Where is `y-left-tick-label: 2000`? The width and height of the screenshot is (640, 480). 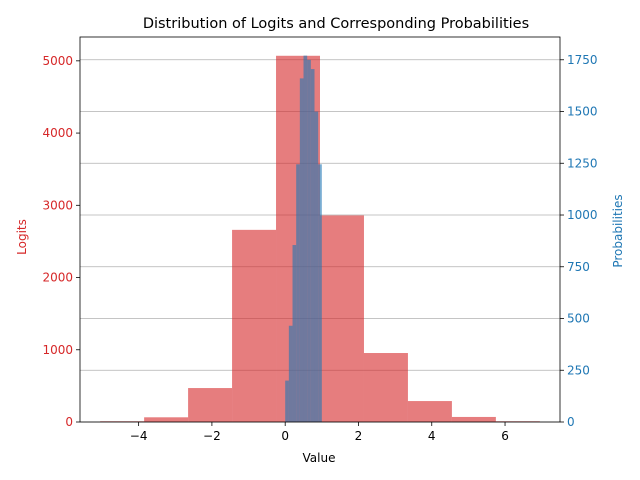
y-left-tick-label: 2000 is located at coordinates (57, 278).